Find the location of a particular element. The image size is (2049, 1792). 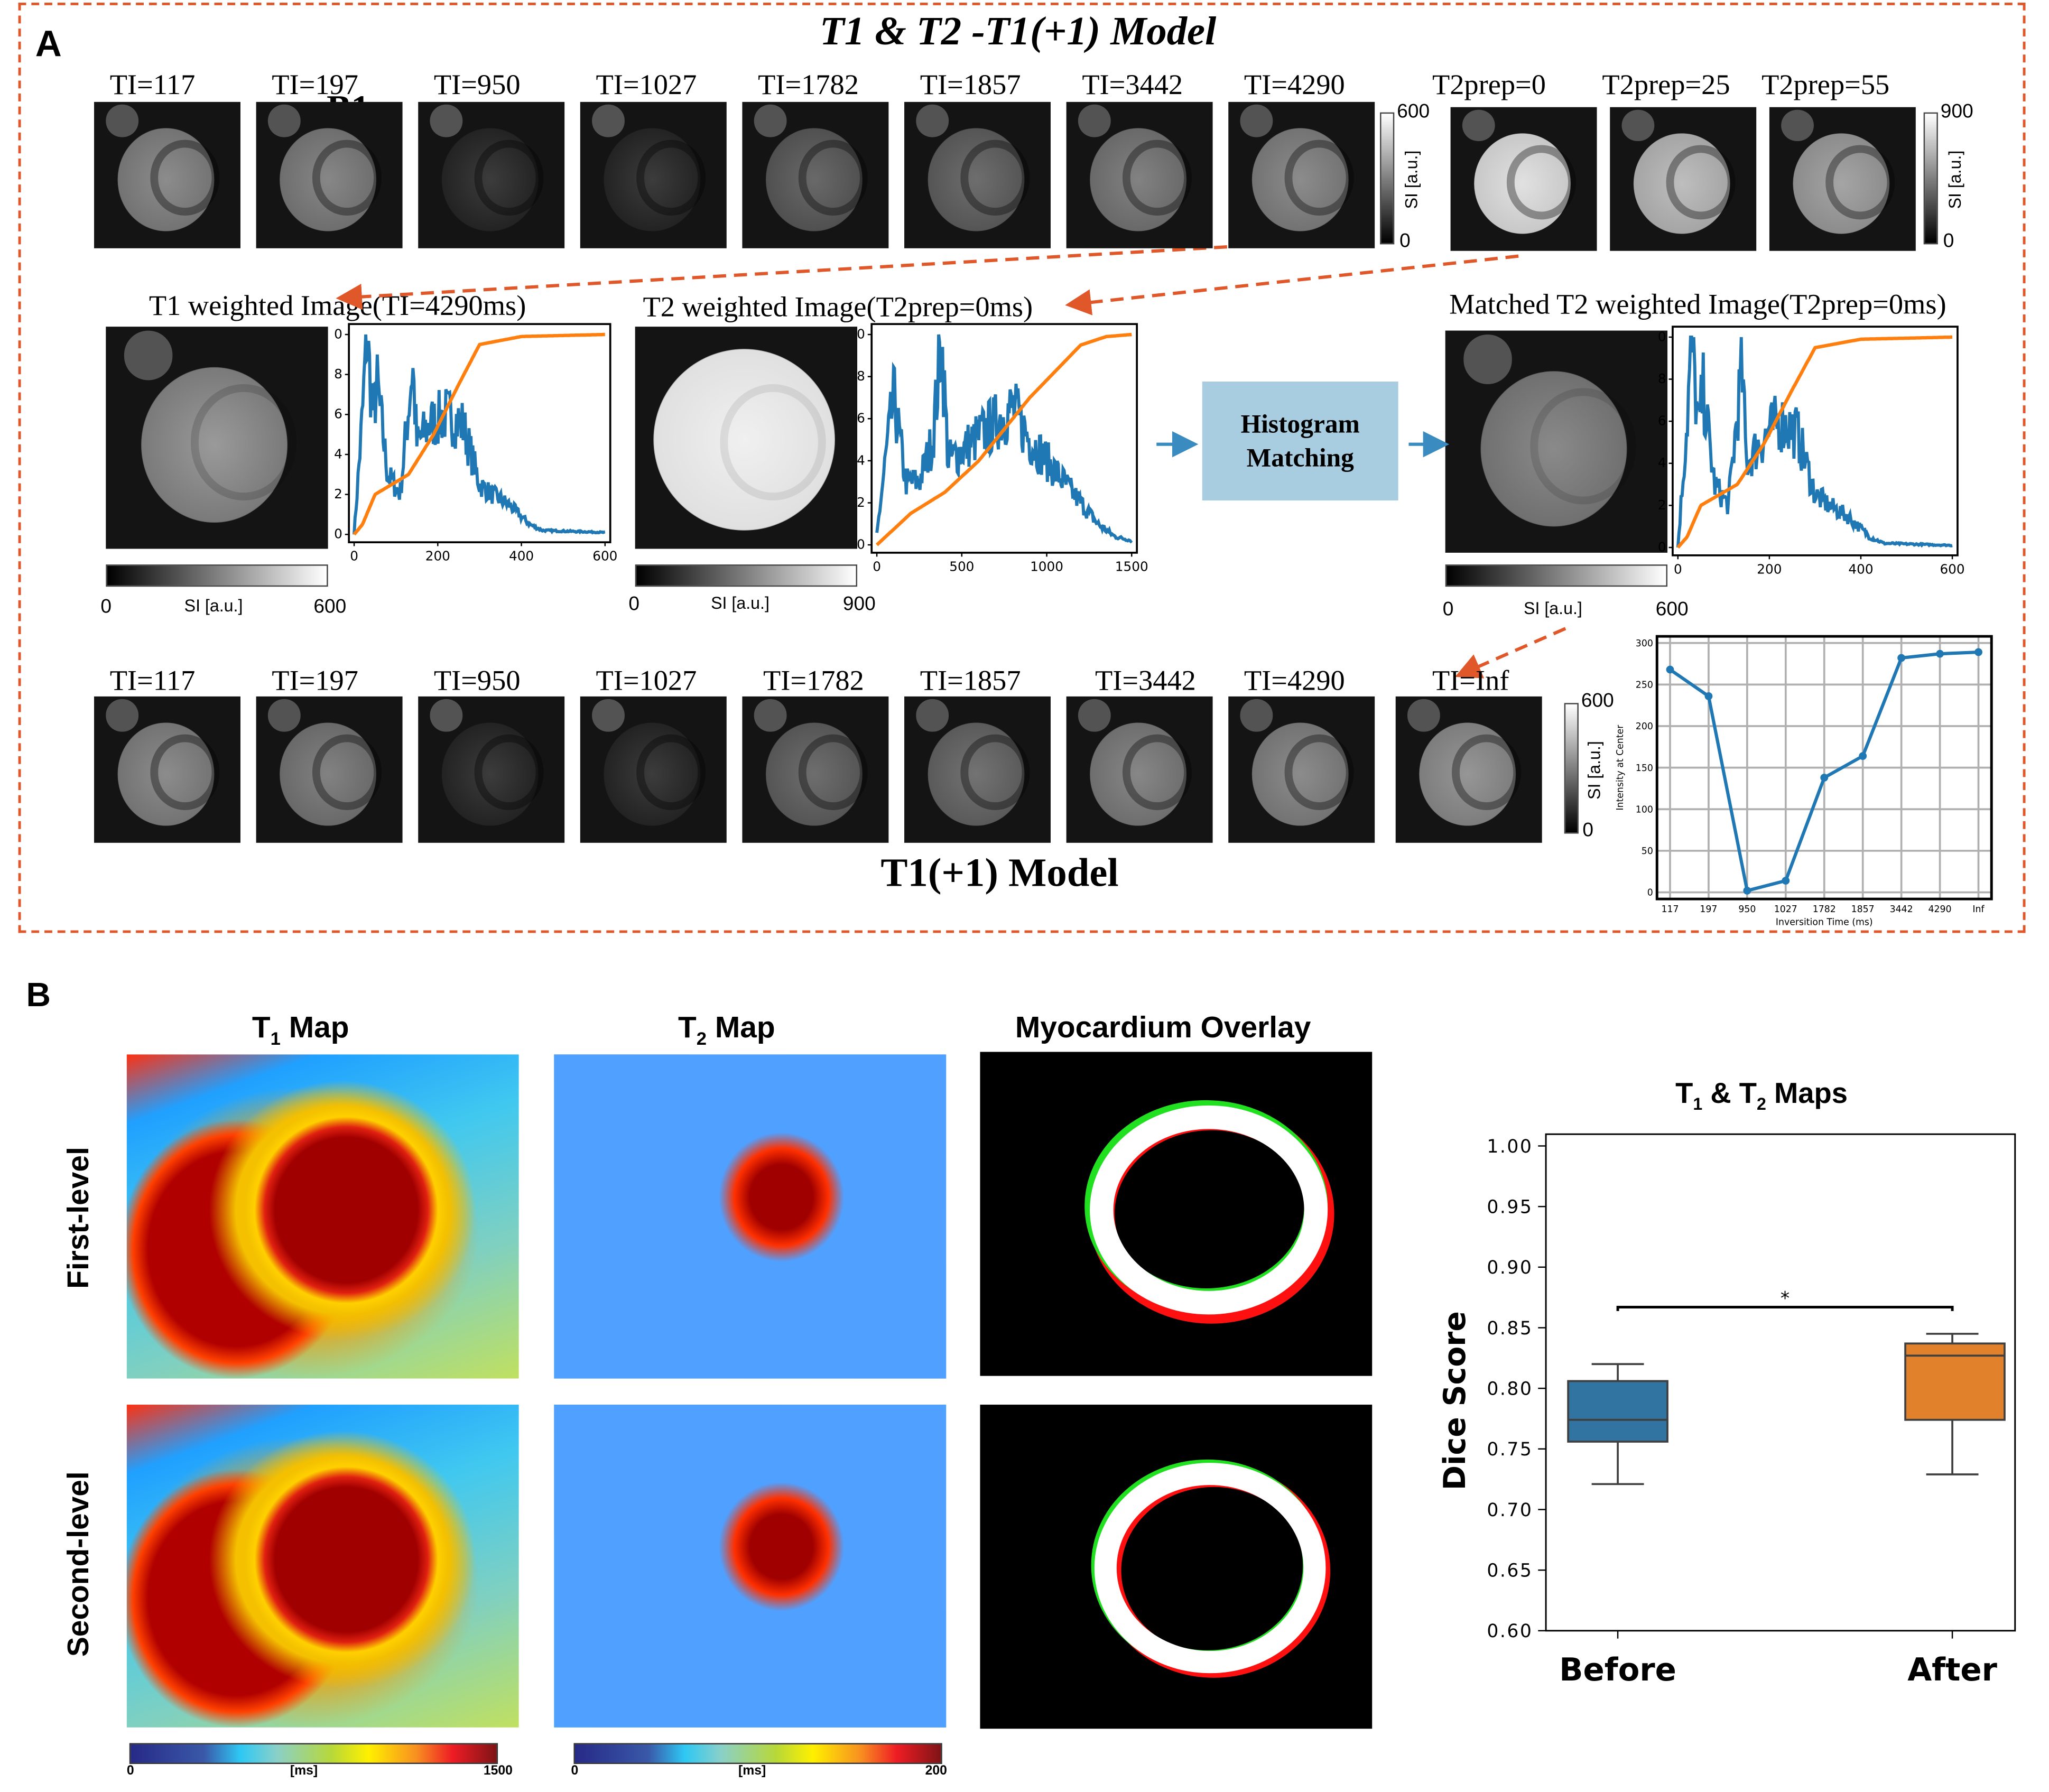

colorbar-t2-gray is located at coordinates (1930, 178).